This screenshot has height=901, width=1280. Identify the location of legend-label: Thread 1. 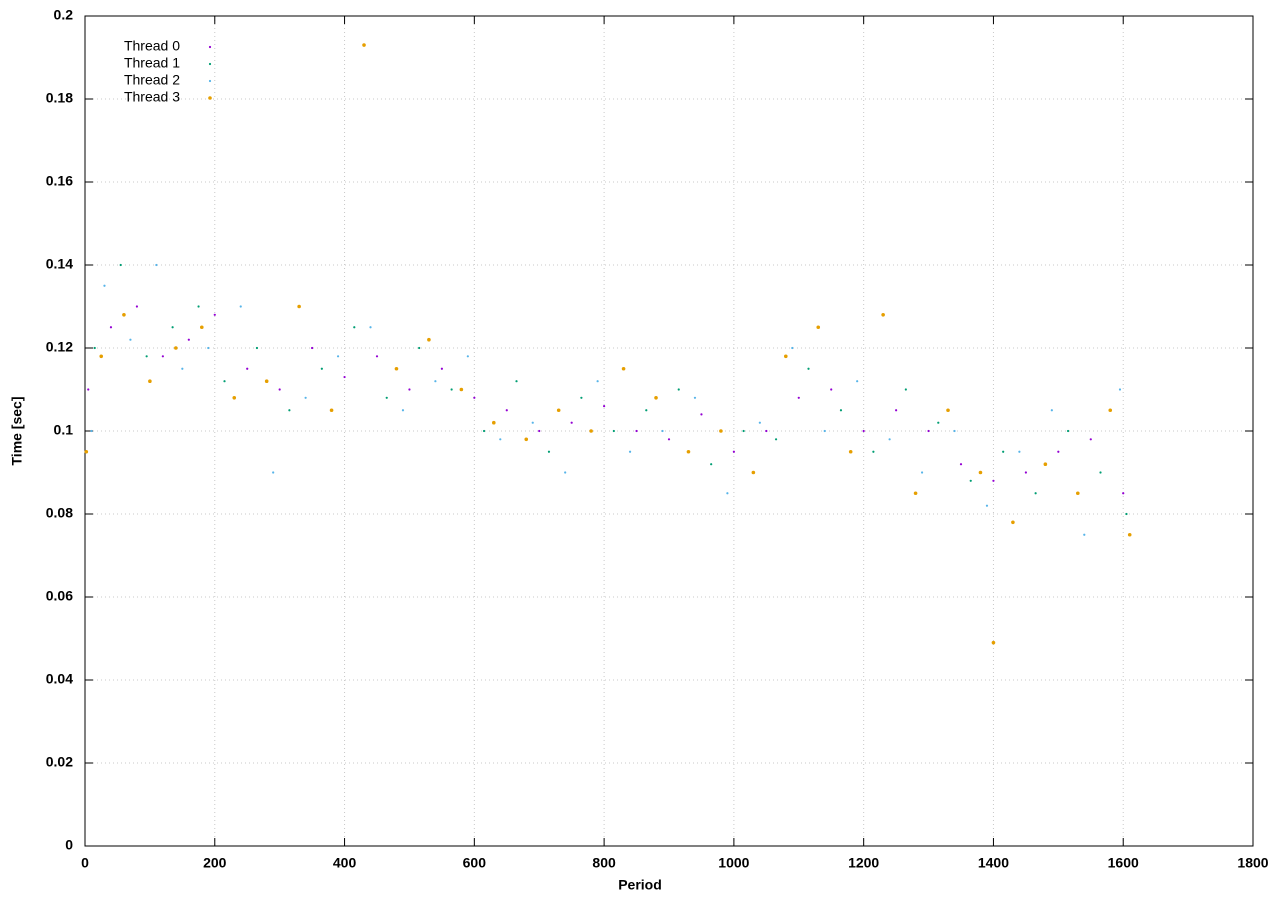
(152, 63).